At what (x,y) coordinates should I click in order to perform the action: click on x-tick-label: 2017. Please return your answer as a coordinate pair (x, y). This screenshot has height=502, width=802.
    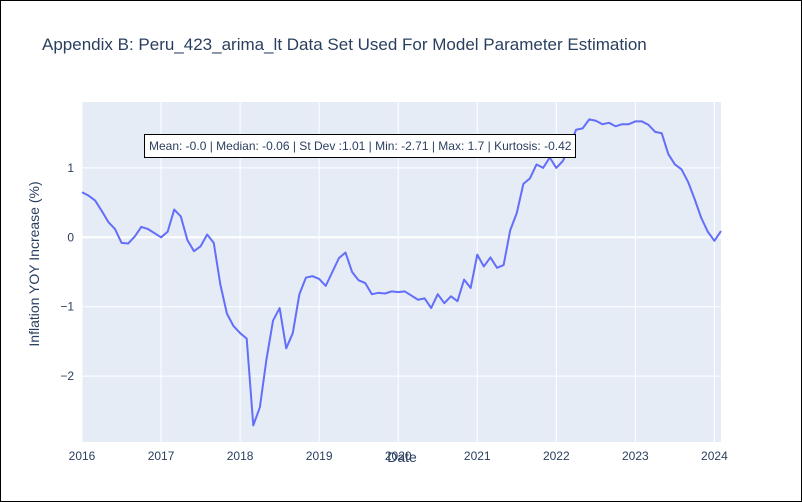
    Looking at the image, I should click on (161, 456).